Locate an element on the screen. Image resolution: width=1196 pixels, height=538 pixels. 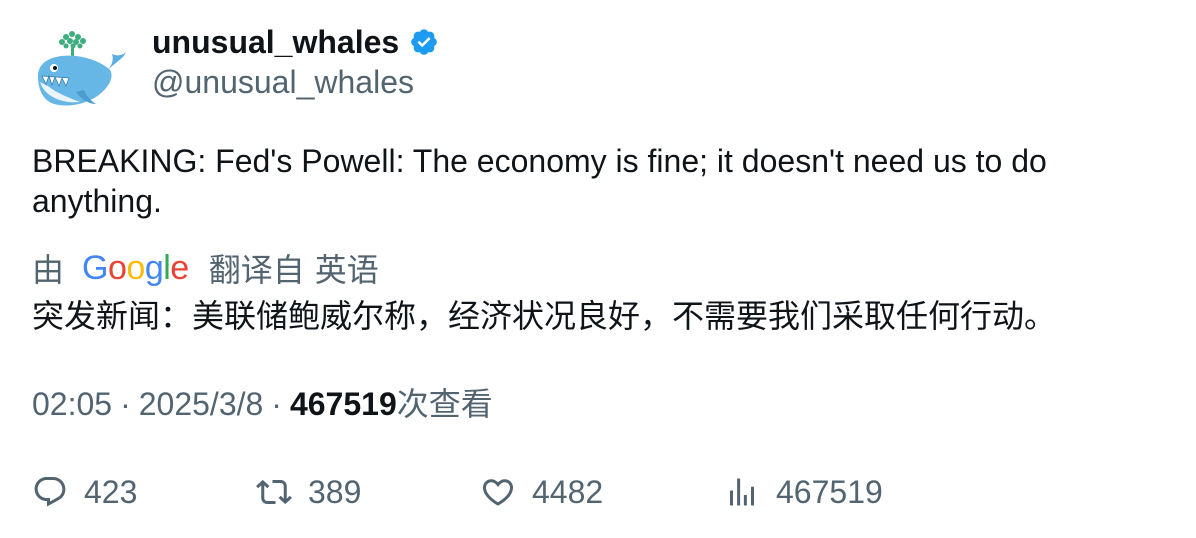
views-action-count: 467519 is located at coordinates (829, 491).